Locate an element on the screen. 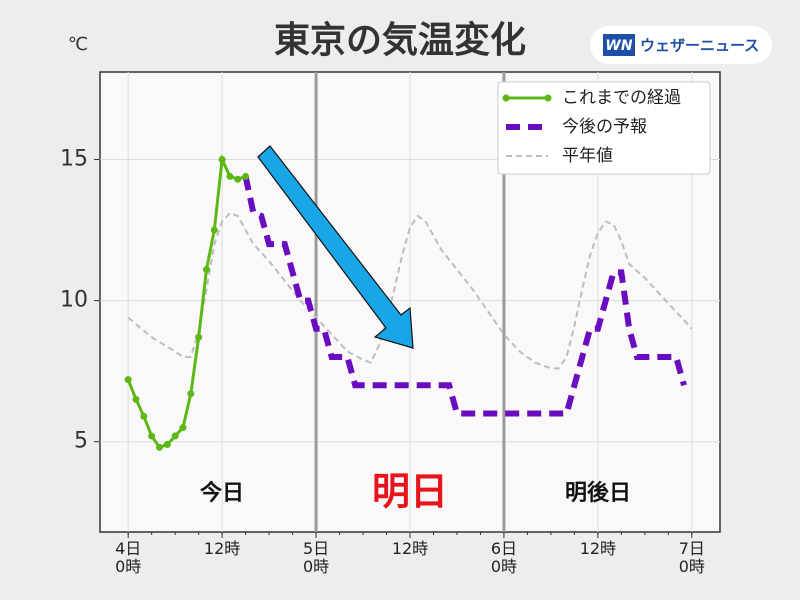 This screenshot has width=800, height=600. logo-text: ウェザーニュース is located at coordinates (699, 46).